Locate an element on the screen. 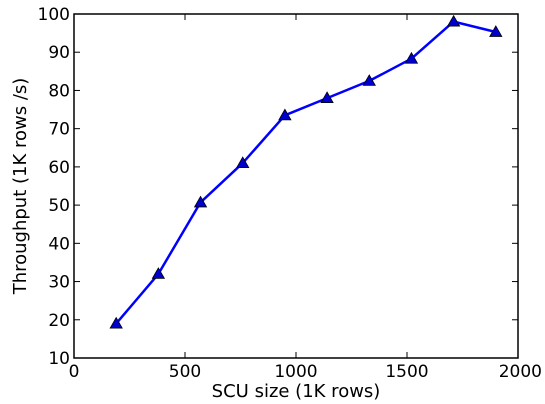 The height and width of the screenshot is (404, 545). y-tick-label: 70 is located at coordinates (59, 130).